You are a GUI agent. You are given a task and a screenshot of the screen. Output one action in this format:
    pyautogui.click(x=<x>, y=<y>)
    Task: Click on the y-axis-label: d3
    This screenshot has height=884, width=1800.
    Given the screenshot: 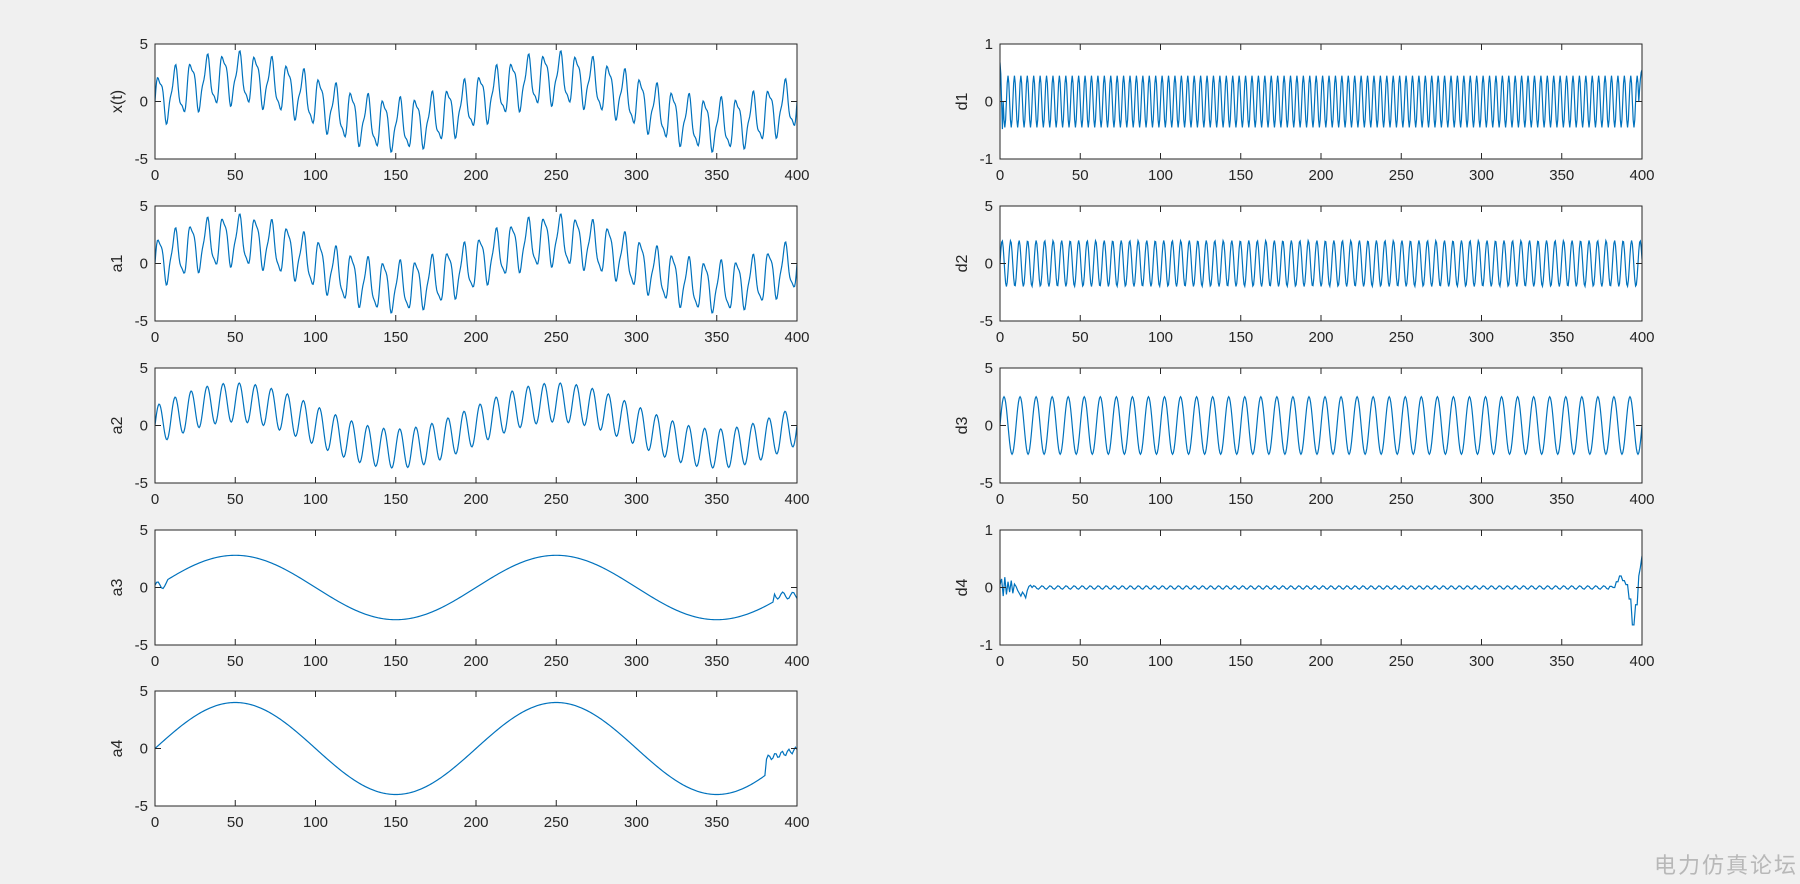 What is the action you would take?
    pyautogui.click(x=962, y=426)
    